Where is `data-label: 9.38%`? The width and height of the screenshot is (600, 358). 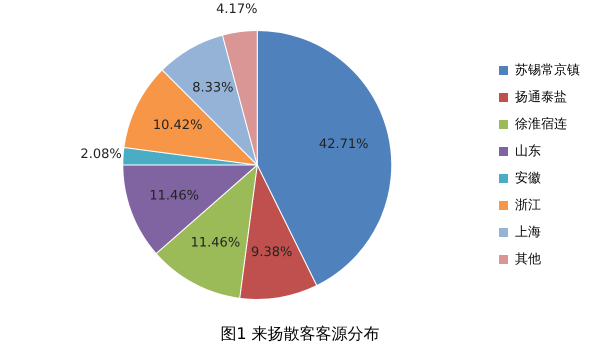 data-label: 9.38% is located at coordinates (271, 252).